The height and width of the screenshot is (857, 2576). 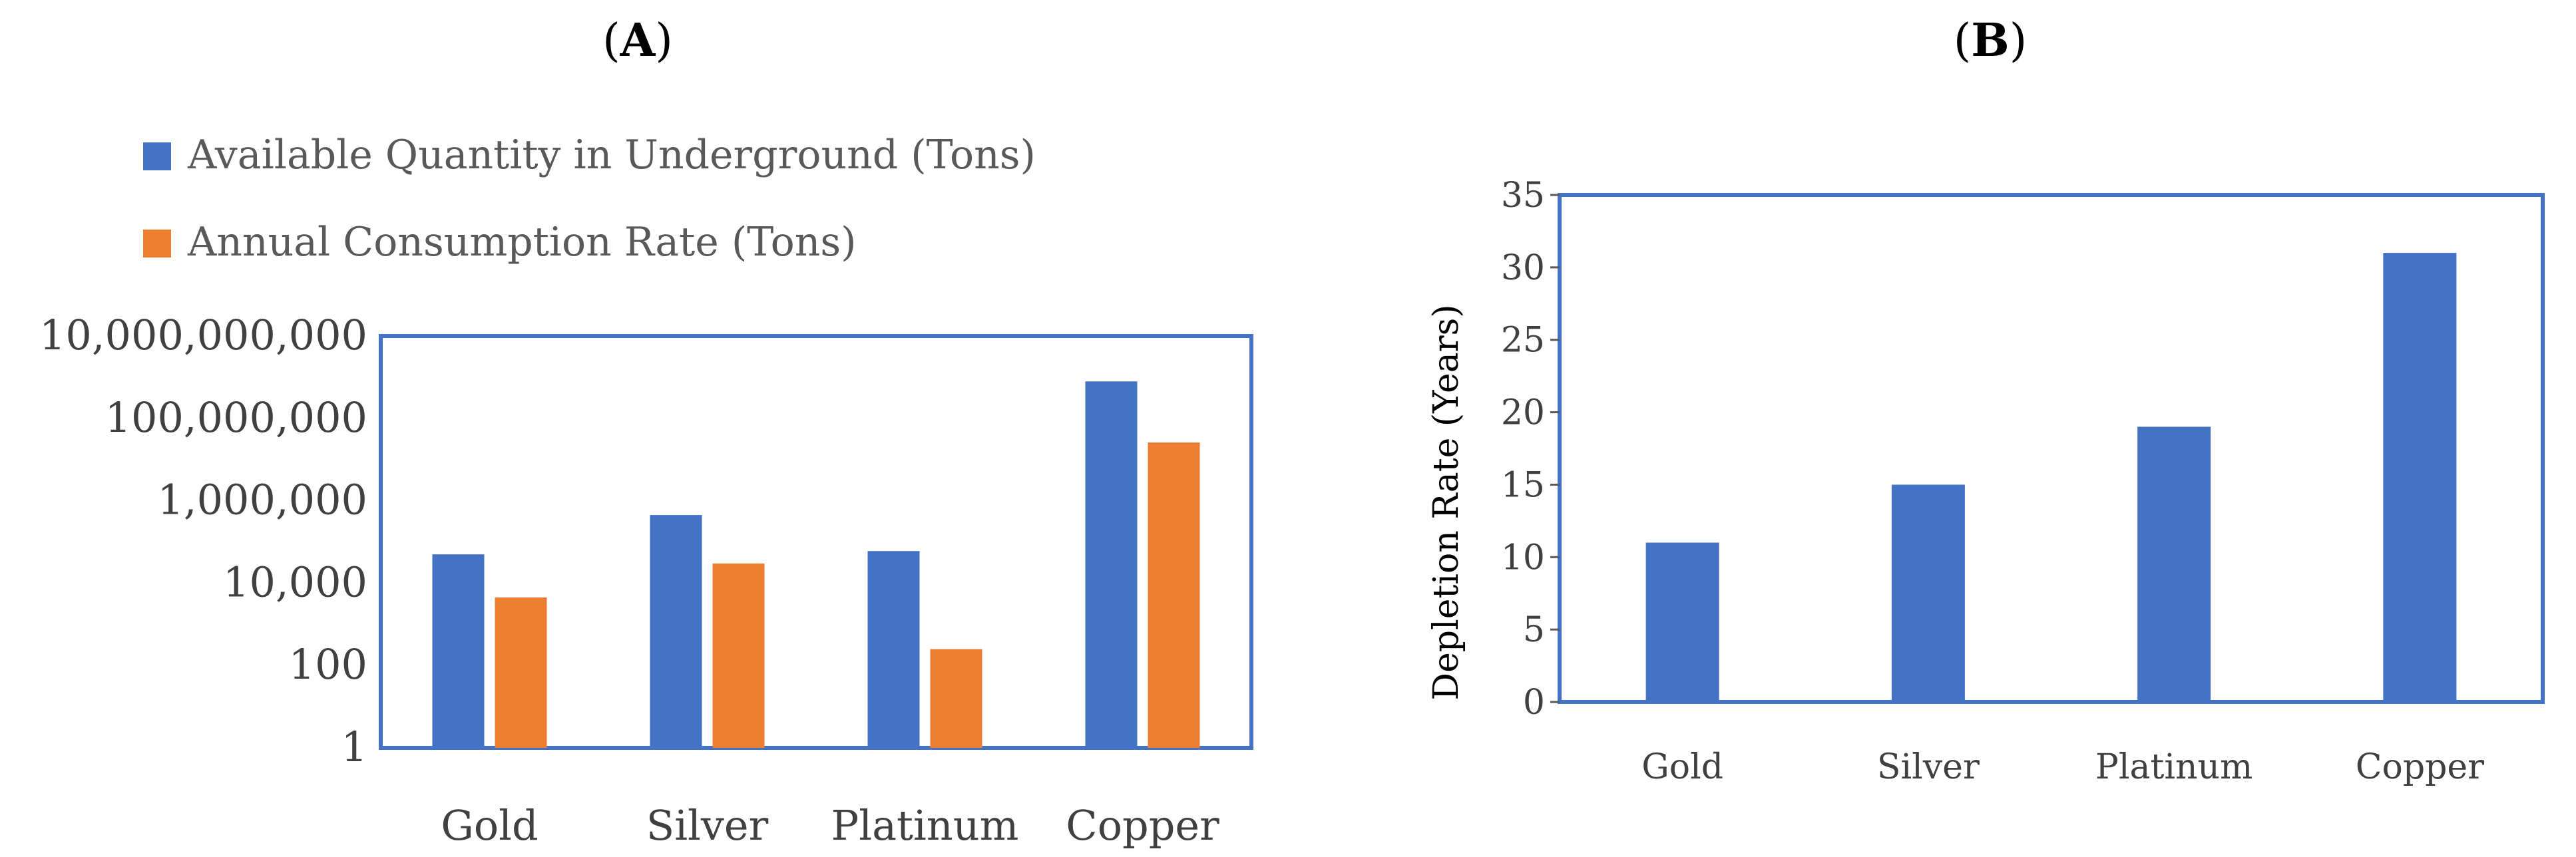 What do you see at coordinates (1682, 622) in the screenshot?
I see `bar-b-gold` at bounding box center [1682, 622].